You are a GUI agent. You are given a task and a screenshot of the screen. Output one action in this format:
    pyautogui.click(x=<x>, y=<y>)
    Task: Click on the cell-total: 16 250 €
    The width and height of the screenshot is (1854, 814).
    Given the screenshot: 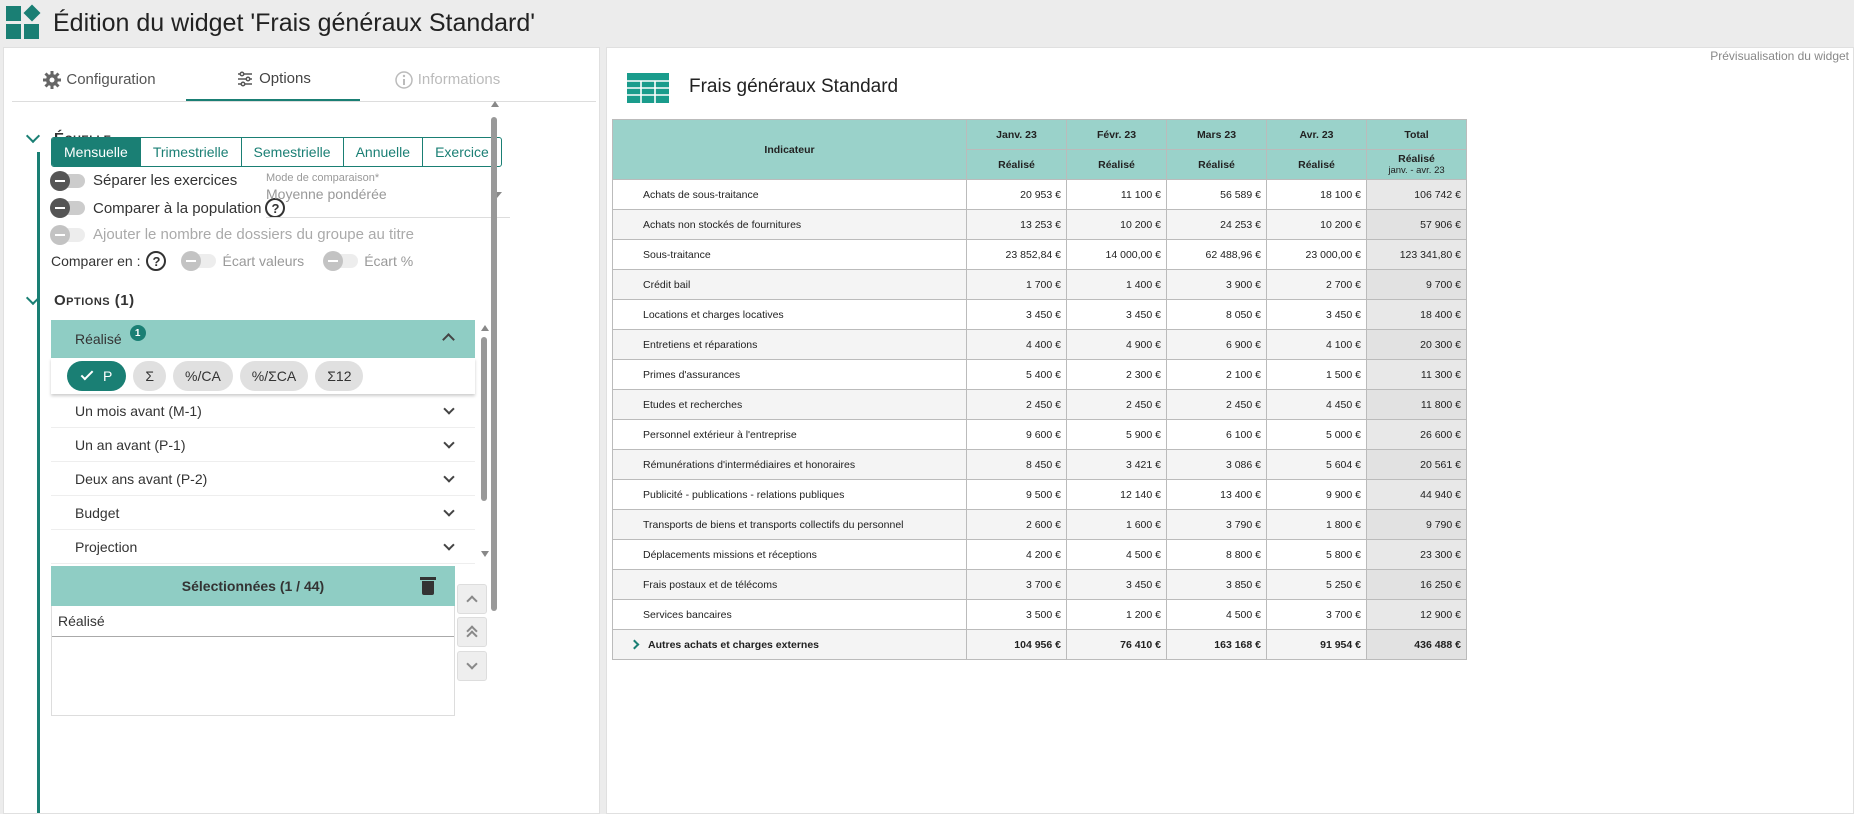 What is the action you would take?
    pyautogui.click(x=1416, y=584)
    